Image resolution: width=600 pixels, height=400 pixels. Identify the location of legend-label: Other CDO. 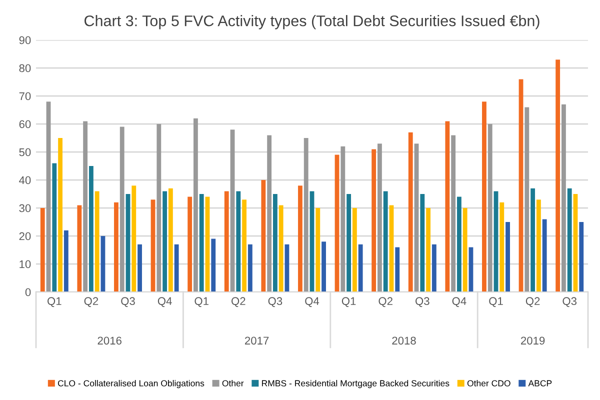
(488, 383).